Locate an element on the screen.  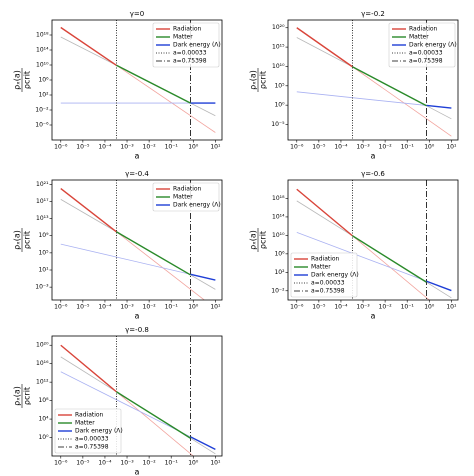
y-tick-label: 10¹ is located at coordinates (43, 270).